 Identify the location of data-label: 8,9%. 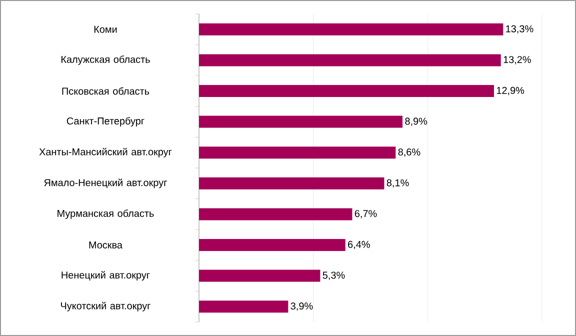
(416, 122).